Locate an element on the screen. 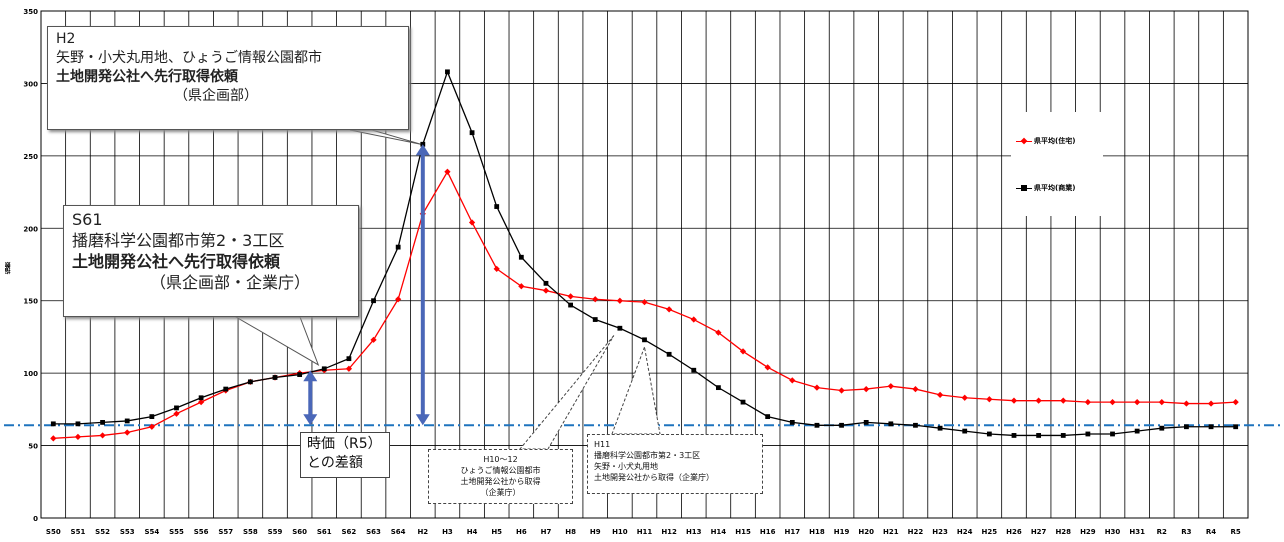 Image resolution: width=1284 pixels, height=542 pixels. callout-h2-line4: （県企画部） is located at coordinates (216, 96).